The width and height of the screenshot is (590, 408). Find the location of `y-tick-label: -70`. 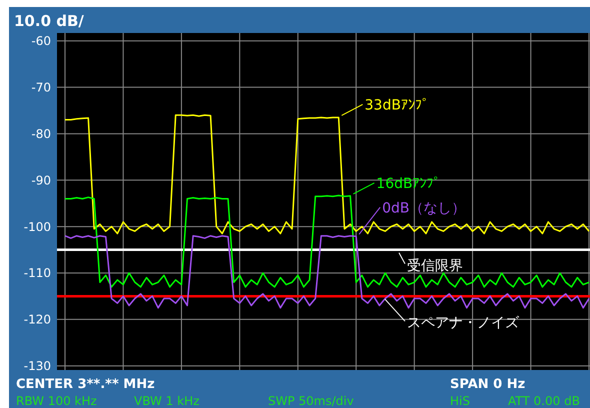

y-tick-label: -70 is located at coordinates (41, 87).